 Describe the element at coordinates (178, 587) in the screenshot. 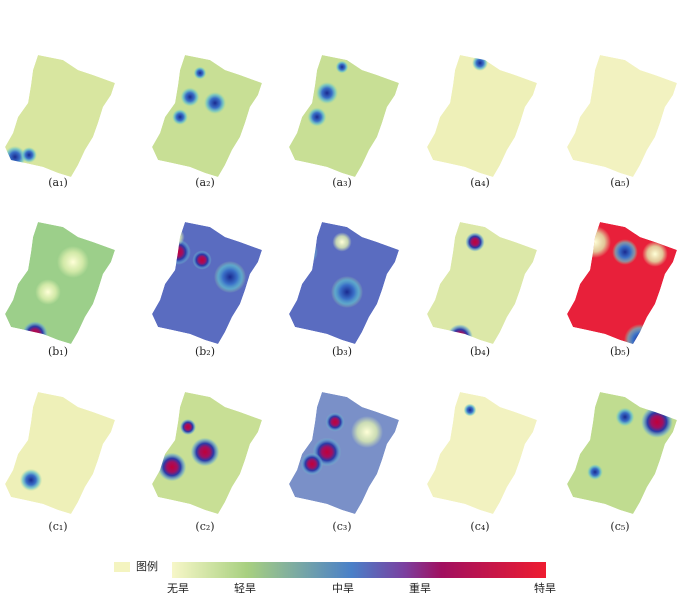

I see `legend-level: 无旱` at that location.